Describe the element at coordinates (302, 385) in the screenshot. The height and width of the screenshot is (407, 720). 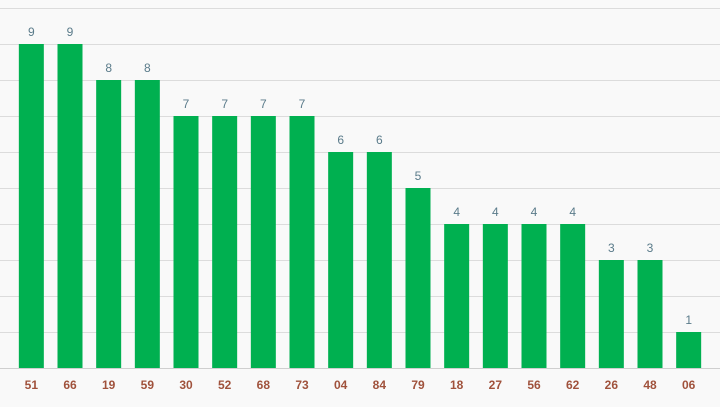
I see `x-tick-label: 73` at that location.